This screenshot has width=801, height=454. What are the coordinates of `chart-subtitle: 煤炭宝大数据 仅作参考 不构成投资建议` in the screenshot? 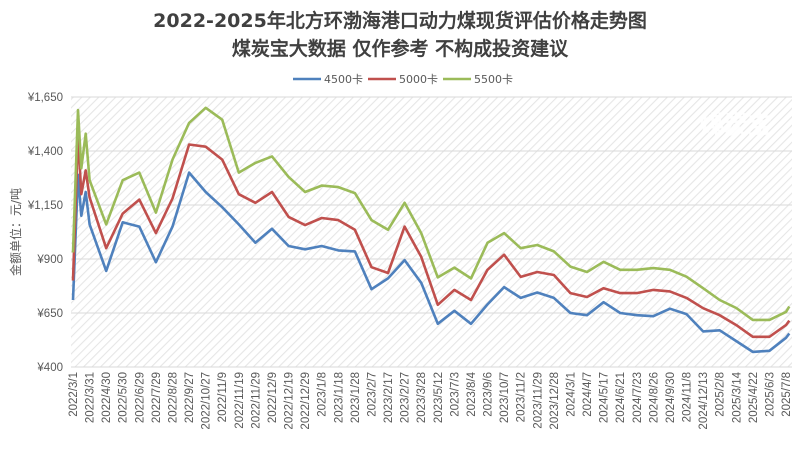 It's located at (400, 48).